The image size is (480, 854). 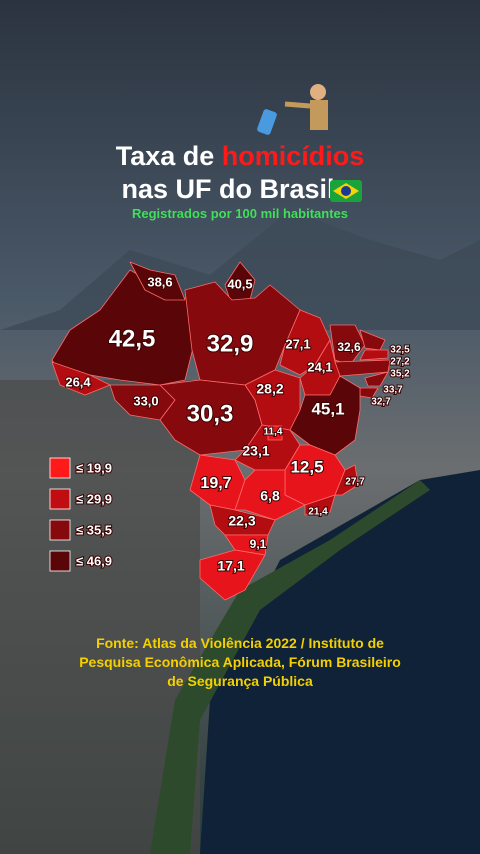 What do you see at coordinates (132, 338) in the screenshot?
I see `state-value: 42,5` at bounding box center [132, 338].